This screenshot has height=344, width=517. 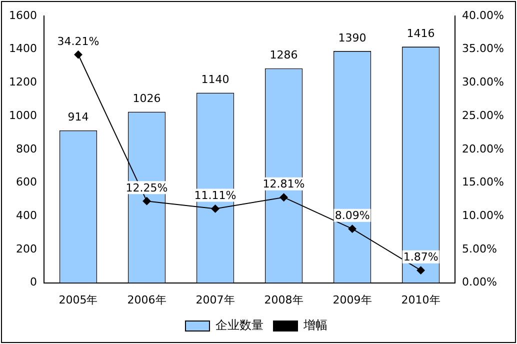 I want to click on data-label: 34.21%, so click(x=78, y=41).